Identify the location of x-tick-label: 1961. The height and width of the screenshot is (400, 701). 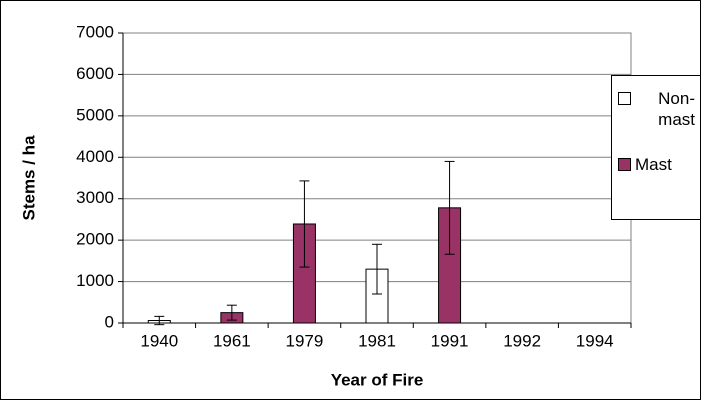
(232, 340).